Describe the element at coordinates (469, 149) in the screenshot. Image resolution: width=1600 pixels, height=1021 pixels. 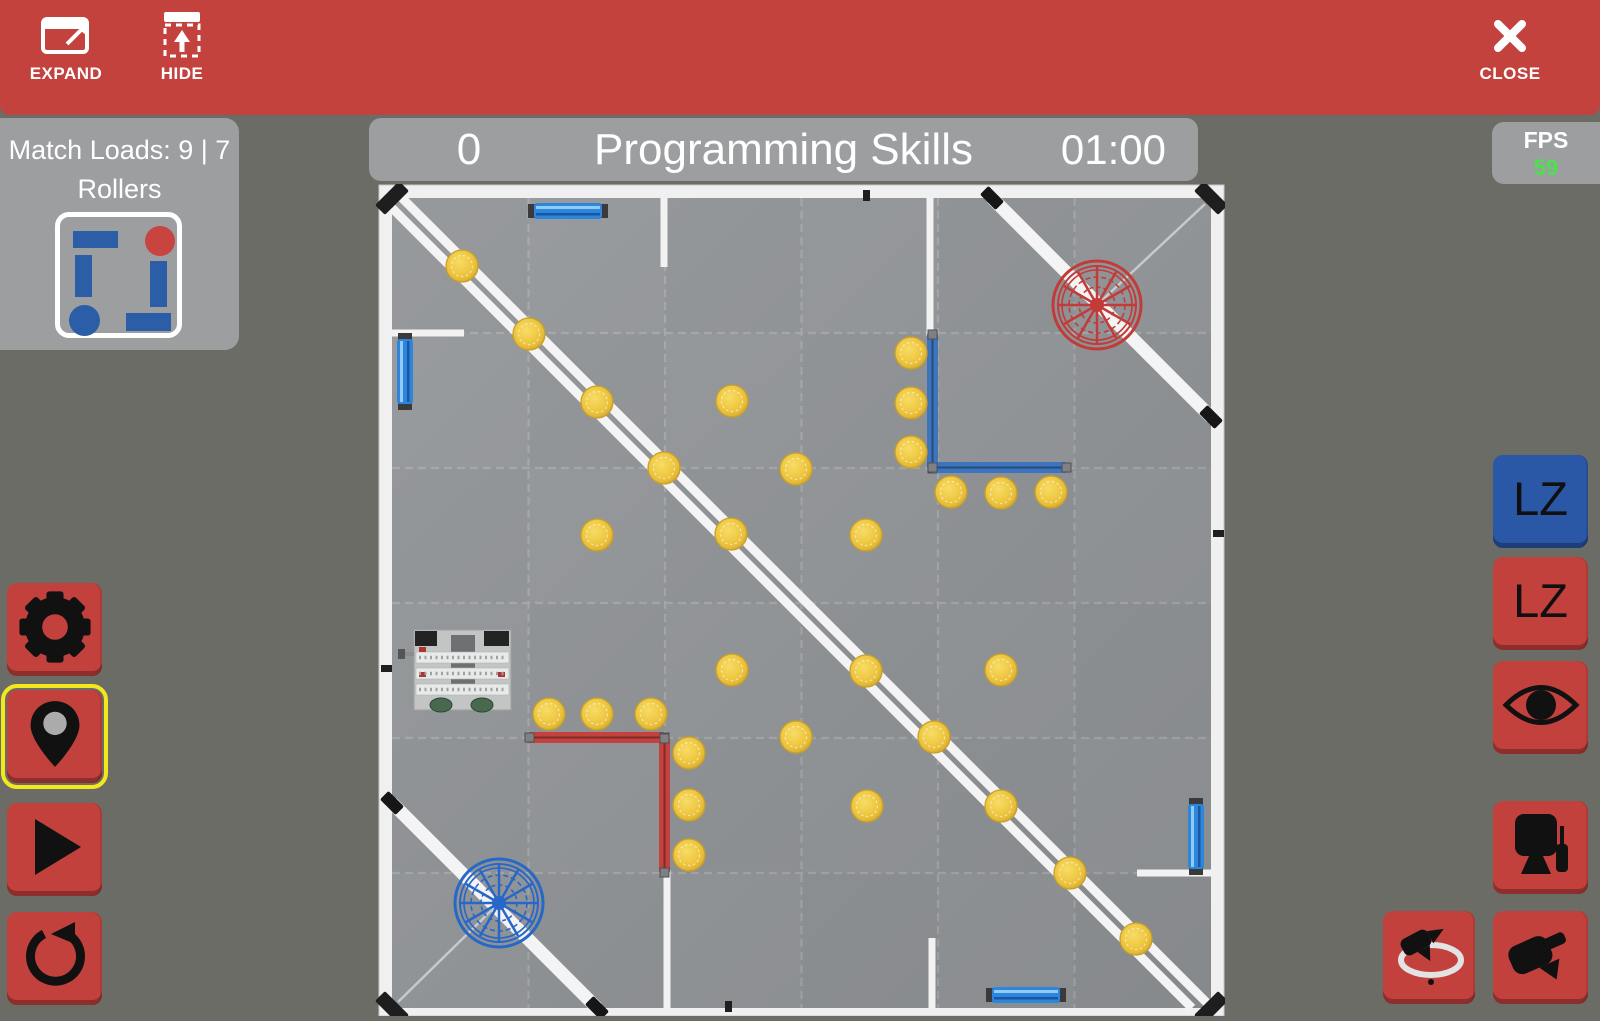
I see `score-value: 0` at that location.